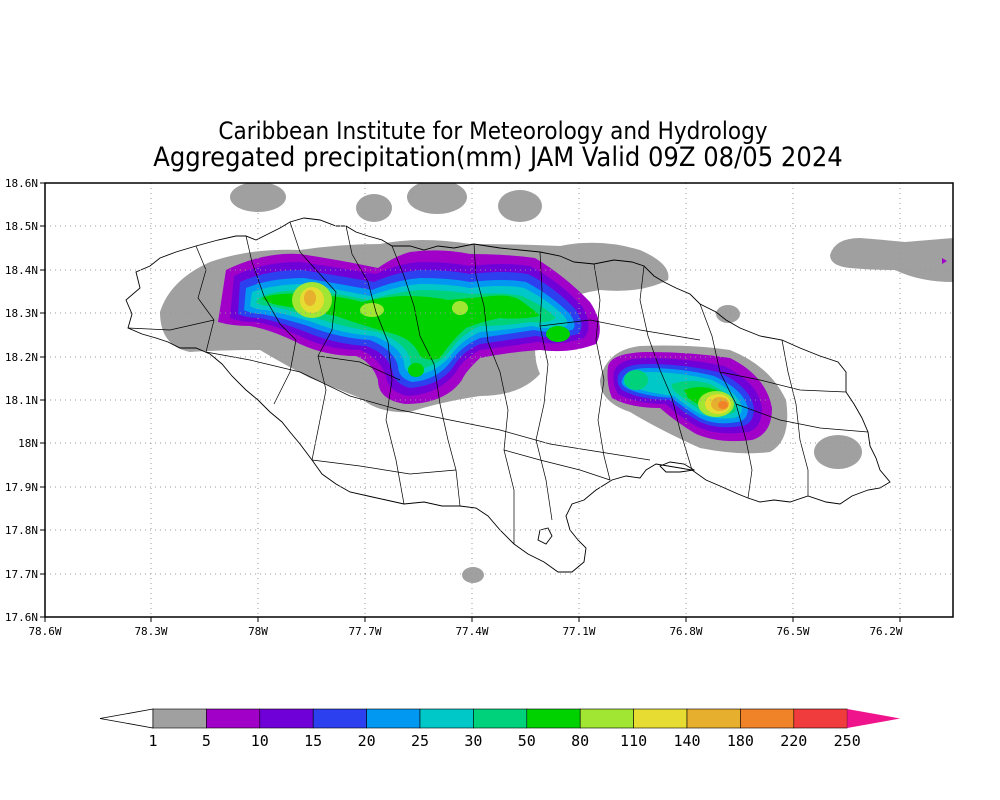  Describe the element at coordinates (260, 741) in the screenshot. I see `colorbar-level-label: 10` at that location.